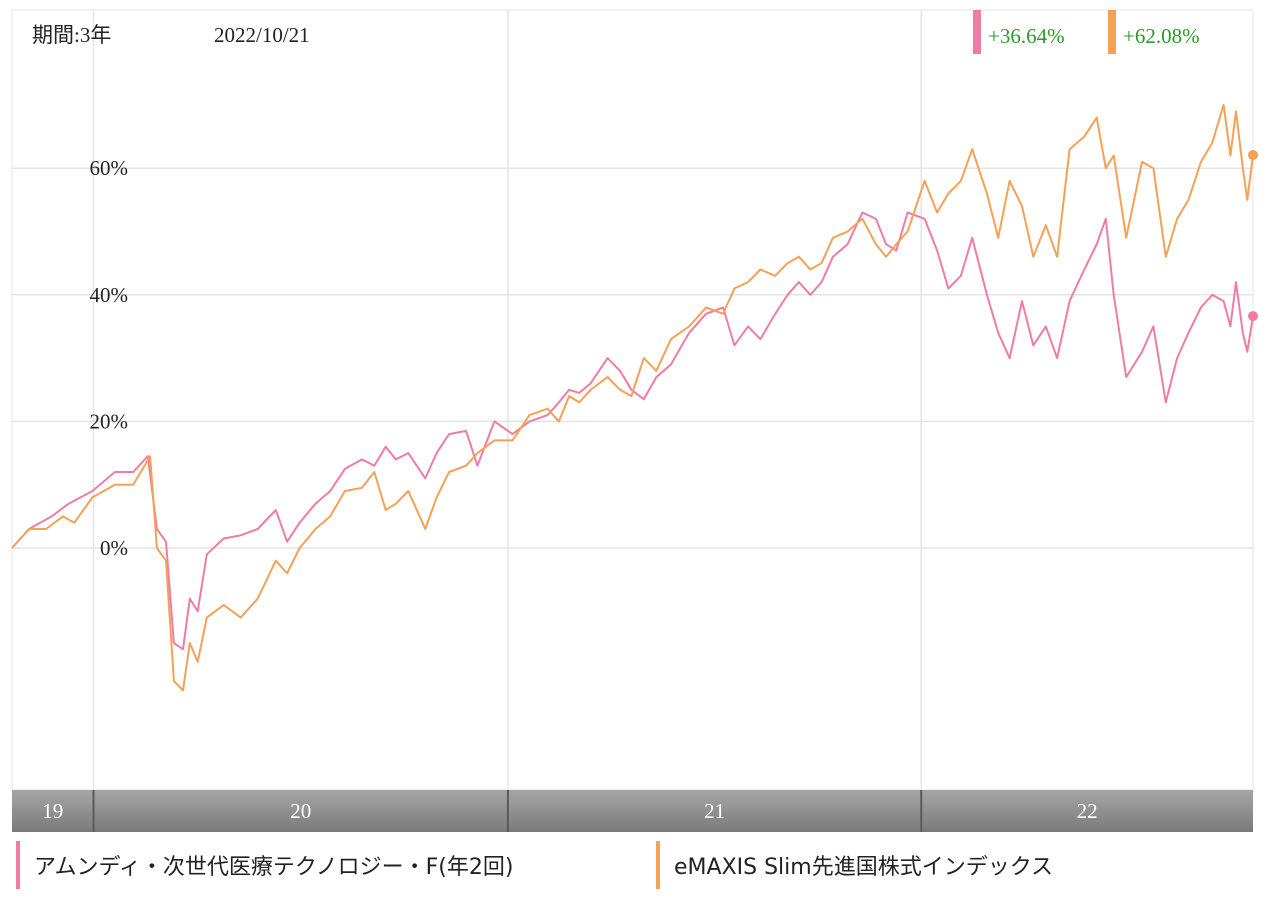 This screenshot has width=1285, height=898. What do you see at coordinates (71, 35) in the screenshot?
I see `period-label: 期間:3年` at bounding box center [71, 35].